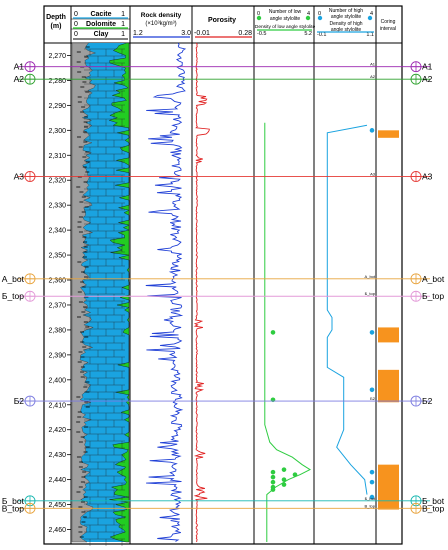  I want to click on depth-tick-label: 2,340, so click(57, 231).